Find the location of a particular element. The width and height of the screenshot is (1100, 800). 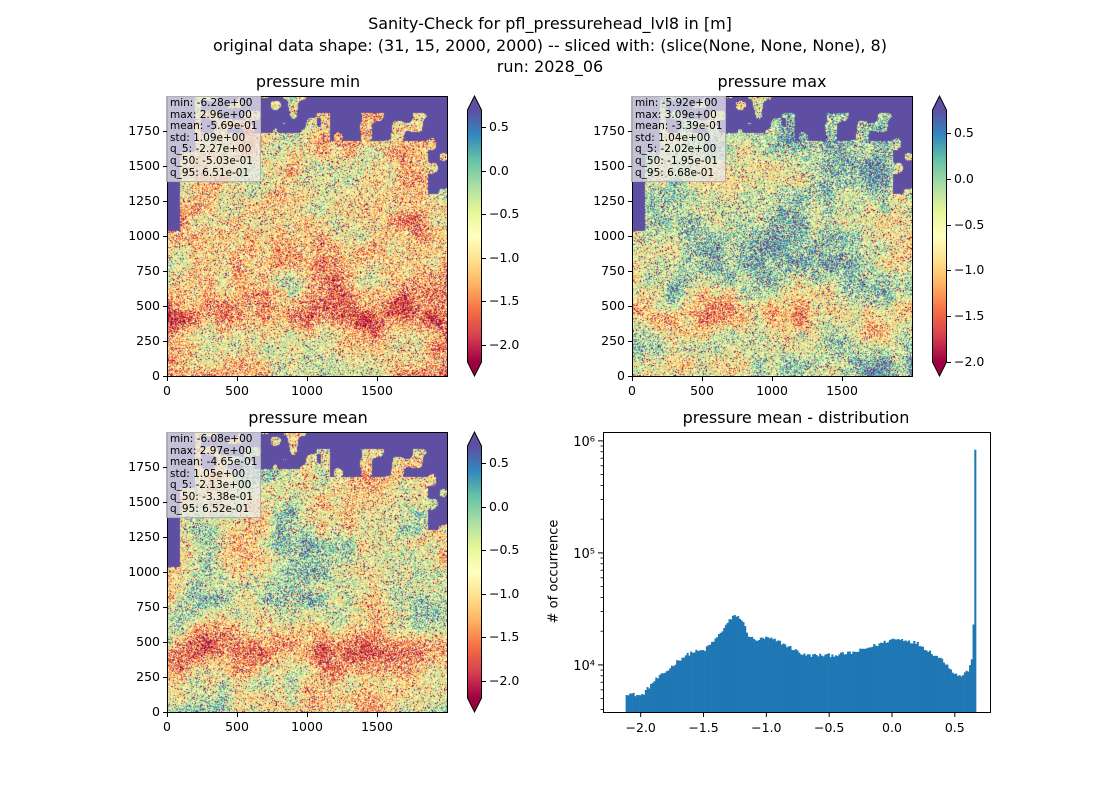

y-tick-label: 1250 is located at coordinates (144, 200).